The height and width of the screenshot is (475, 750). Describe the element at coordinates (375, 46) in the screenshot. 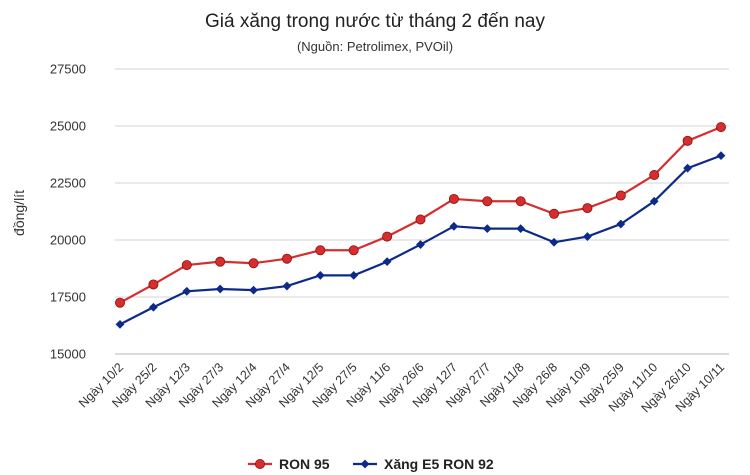

I see `chart-subtitle: (Nguồn: Petrolimex, PVOil)` at that location.